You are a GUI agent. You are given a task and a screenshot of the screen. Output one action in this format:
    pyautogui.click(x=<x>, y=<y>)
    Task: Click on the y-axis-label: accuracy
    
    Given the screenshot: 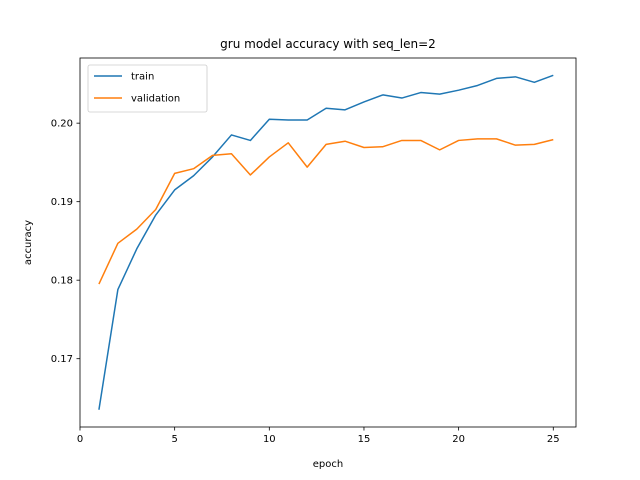 What is the action you would take?
    pyautogui.click(x=28, y=242)
    